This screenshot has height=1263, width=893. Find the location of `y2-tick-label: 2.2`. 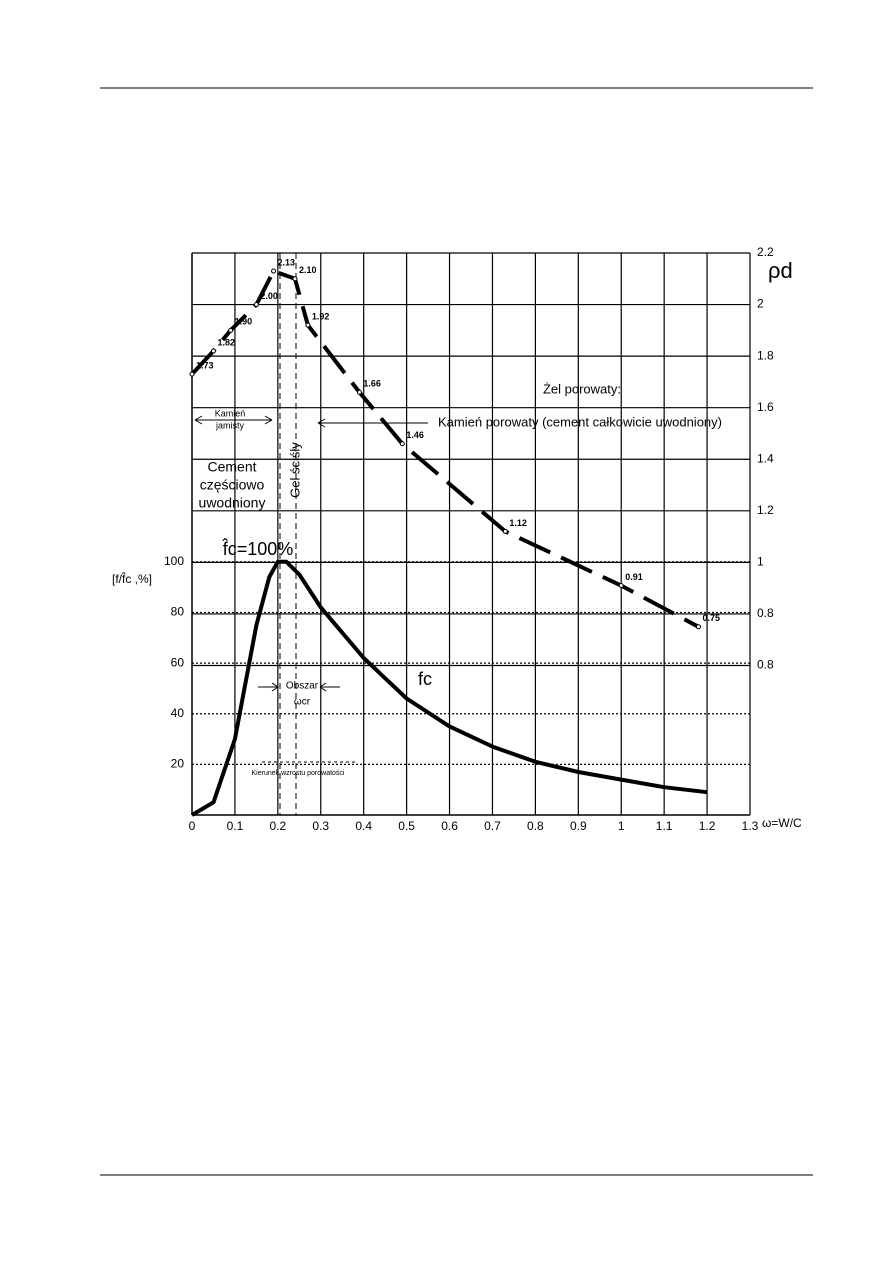

y2-tick-label: 2.2 is located at coordinates (765, 252).